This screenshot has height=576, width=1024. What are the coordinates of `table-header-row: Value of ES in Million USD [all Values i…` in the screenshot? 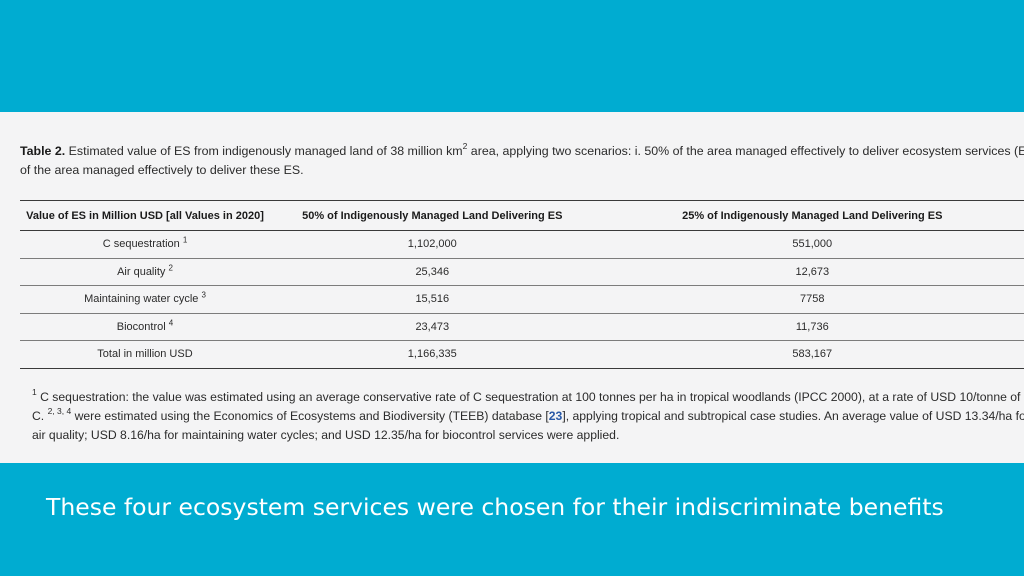 It's located at (522, 215).